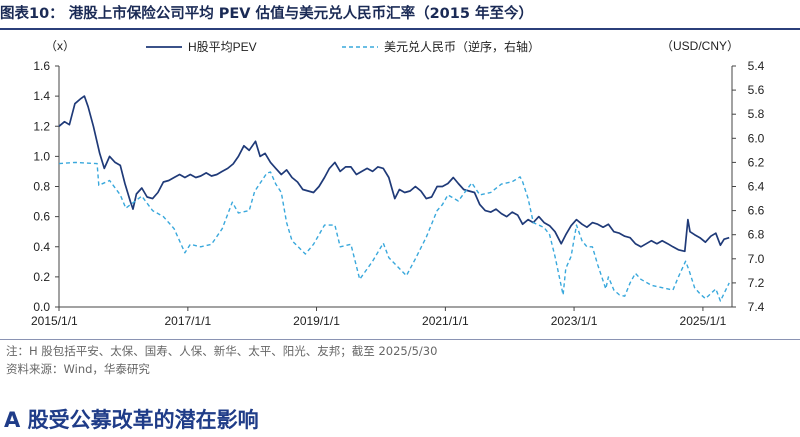  What do you see at coordinates (41, 247) in the screenshot?
I see `left-axis-tick-label: 0.4` at bounding box center [41, 247].